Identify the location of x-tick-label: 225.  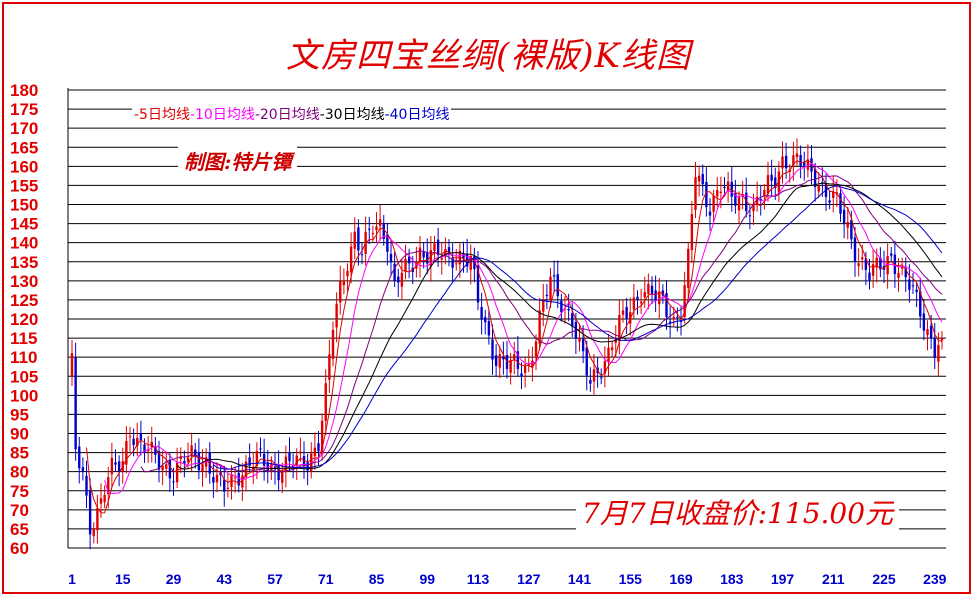
(884, 579).